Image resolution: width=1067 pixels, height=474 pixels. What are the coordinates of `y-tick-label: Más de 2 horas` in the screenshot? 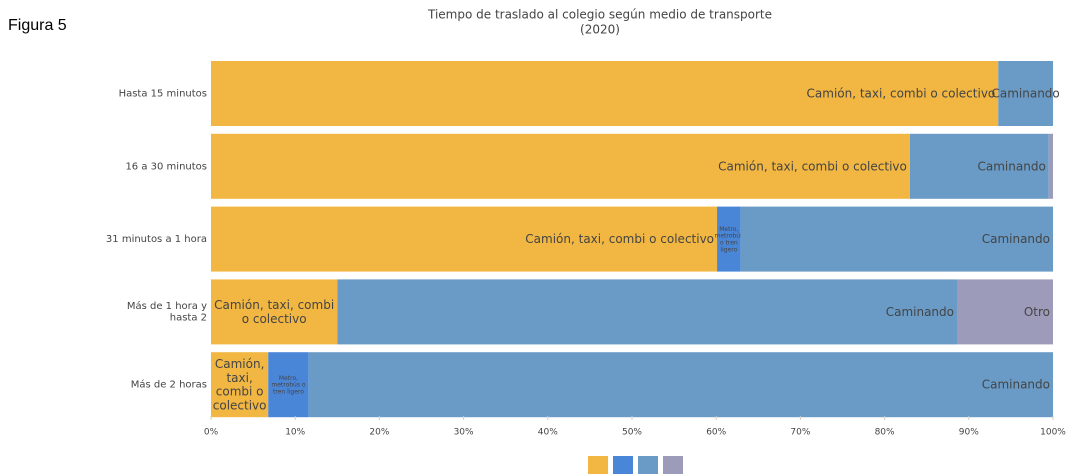 It's located at (169, 385).